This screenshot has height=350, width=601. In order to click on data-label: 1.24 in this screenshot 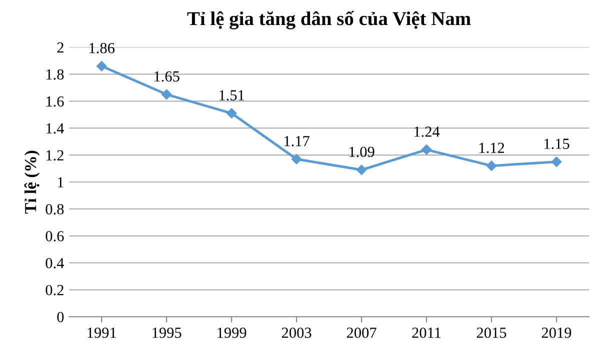, I will do `click(427, 131)`.